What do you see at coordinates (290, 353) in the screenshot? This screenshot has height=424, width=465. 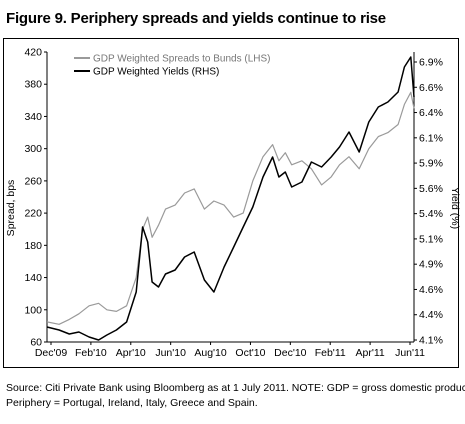 I see `x-tick-label: Dec'10` at bounding box center [290, 353].